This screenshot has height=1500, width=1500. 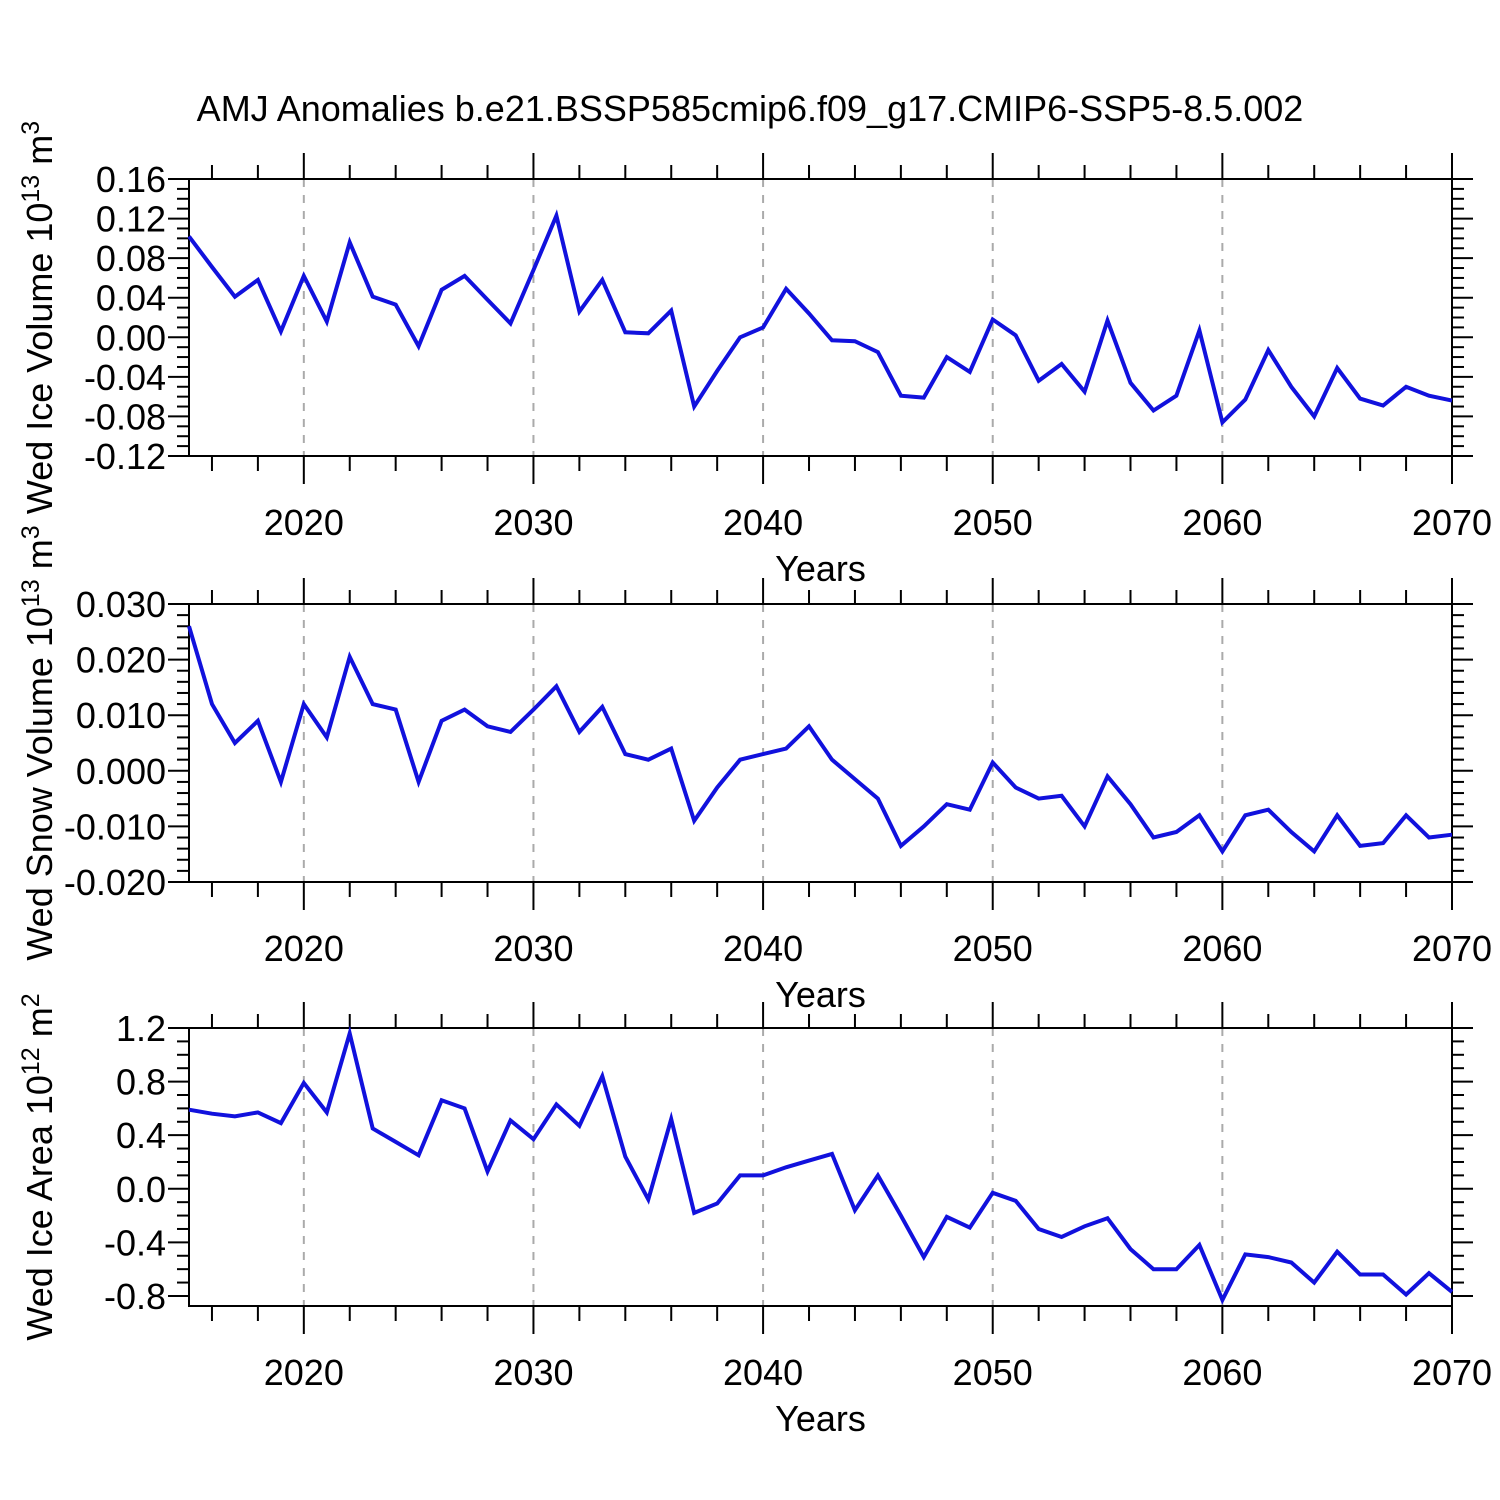 What do you see at coordinates (141, 1135) in the screenshot?
I see `y-tick-label: 0.4` at bounding box center [141, 1135].